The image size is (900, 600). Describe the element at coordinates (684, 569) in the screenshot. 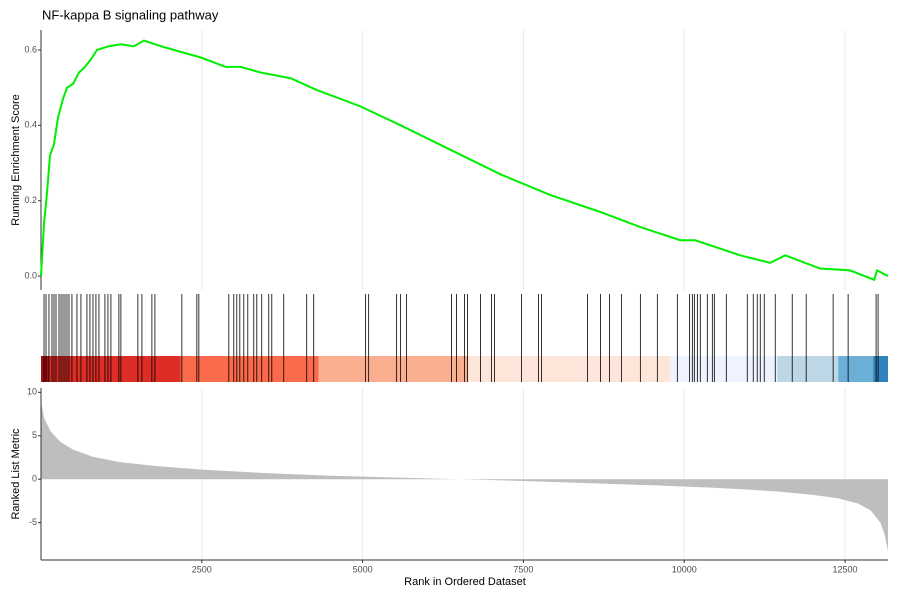

I see `x-tick-label: 10000` at that location.